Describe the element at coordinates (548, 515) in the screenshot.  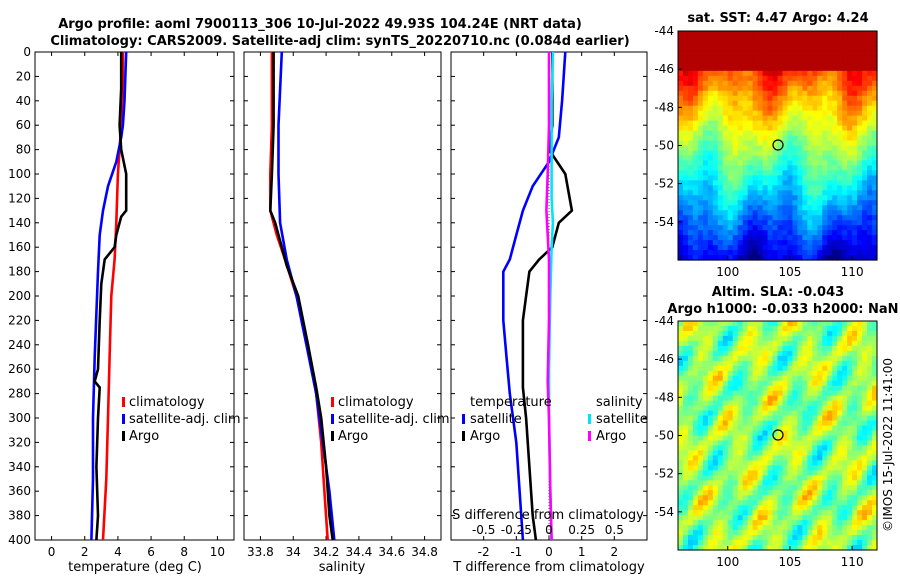
I see `difference-top-xlabel: S difference from climatology` at that location.